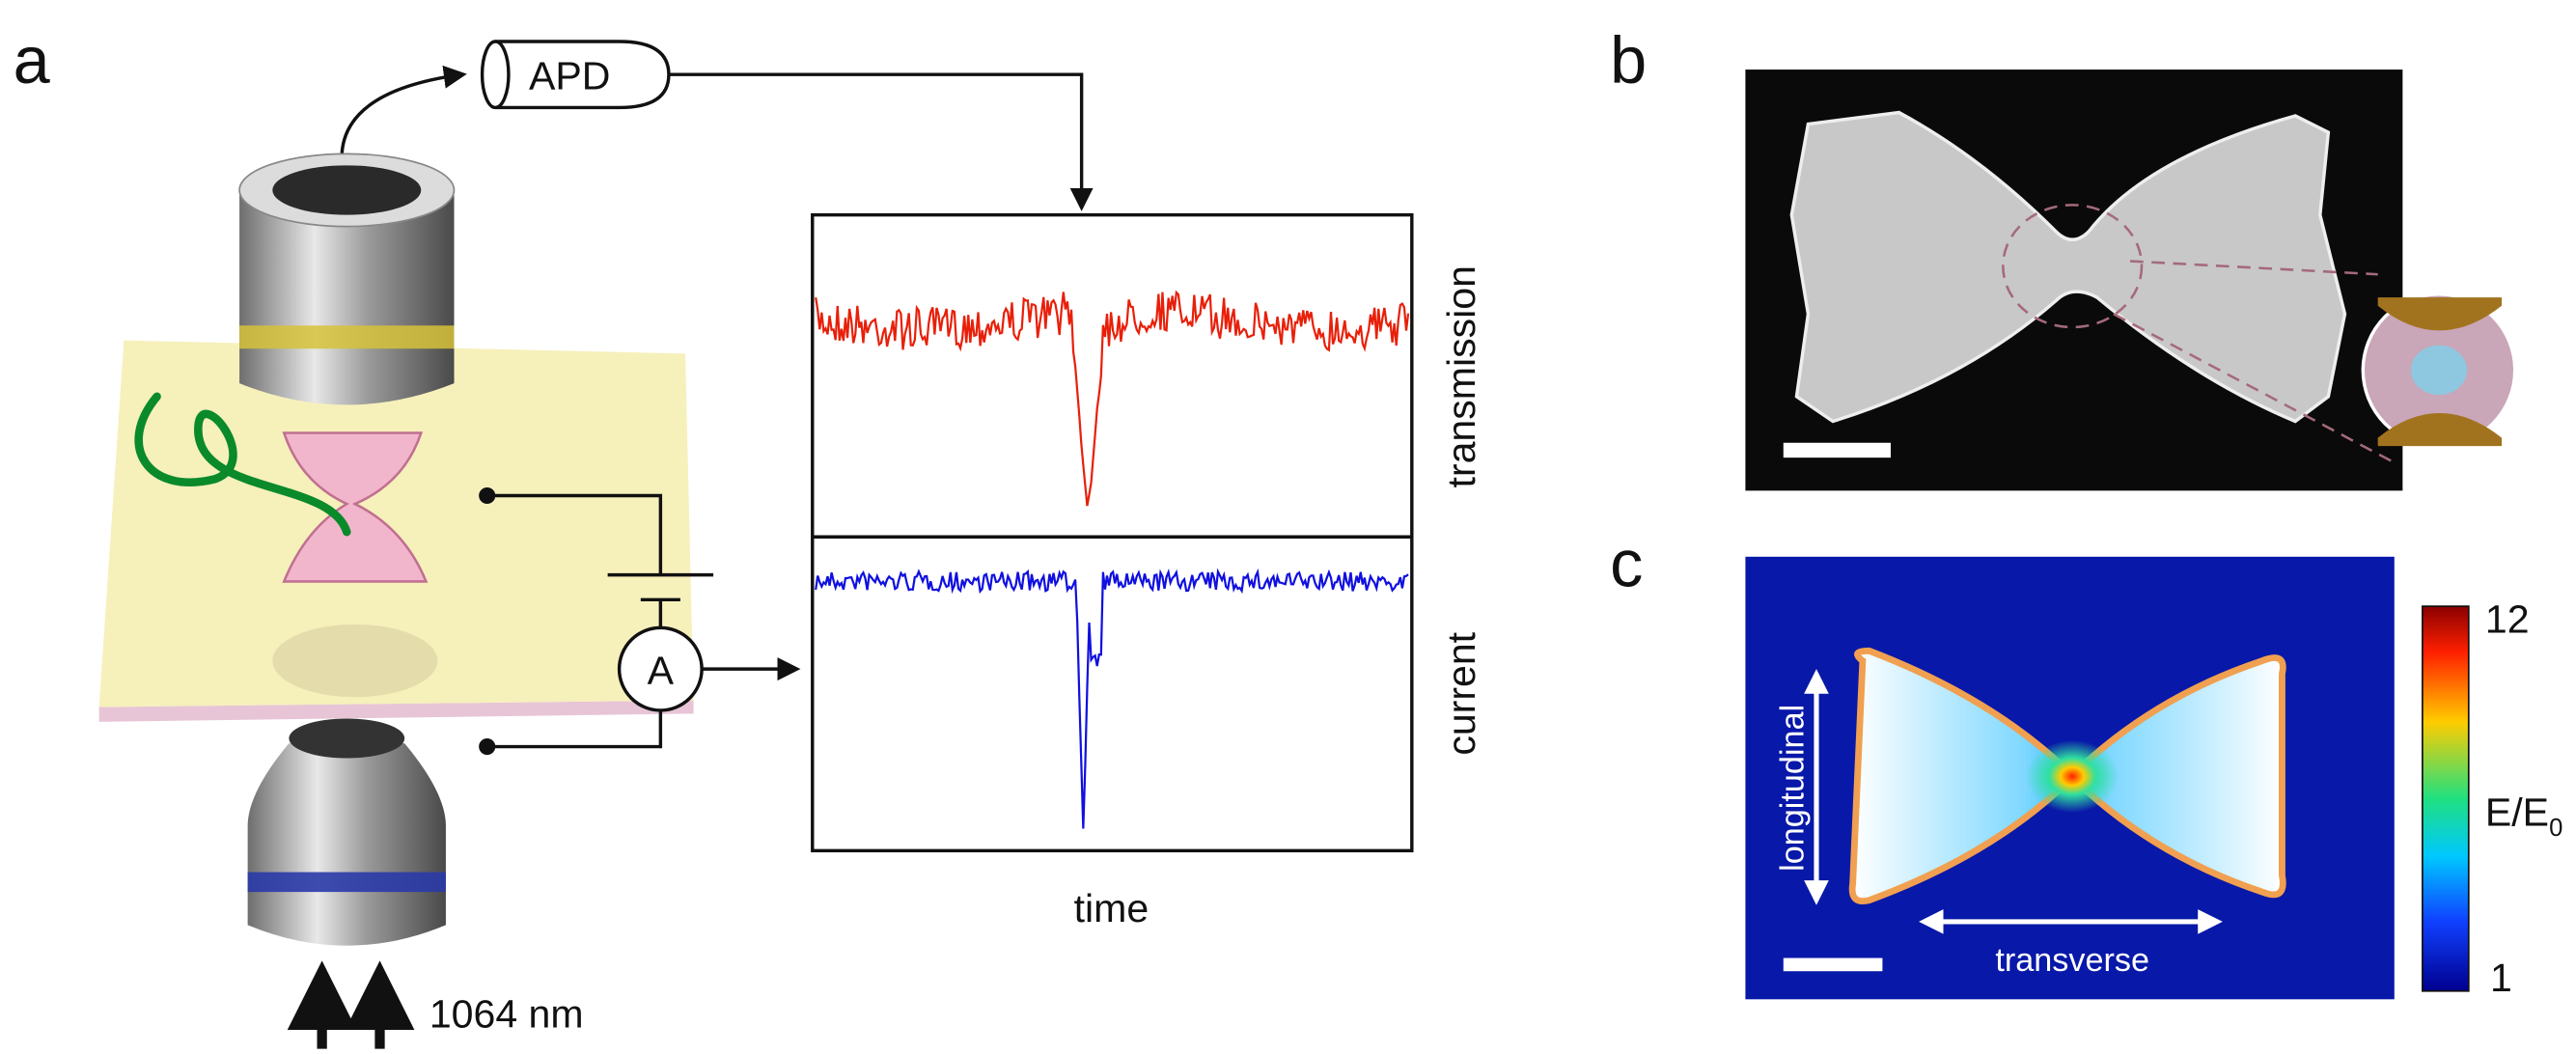 Image resolution: width=2576 pixels, height=1054 pixels. I want to click on axis-label: time, so click(1112, 908).